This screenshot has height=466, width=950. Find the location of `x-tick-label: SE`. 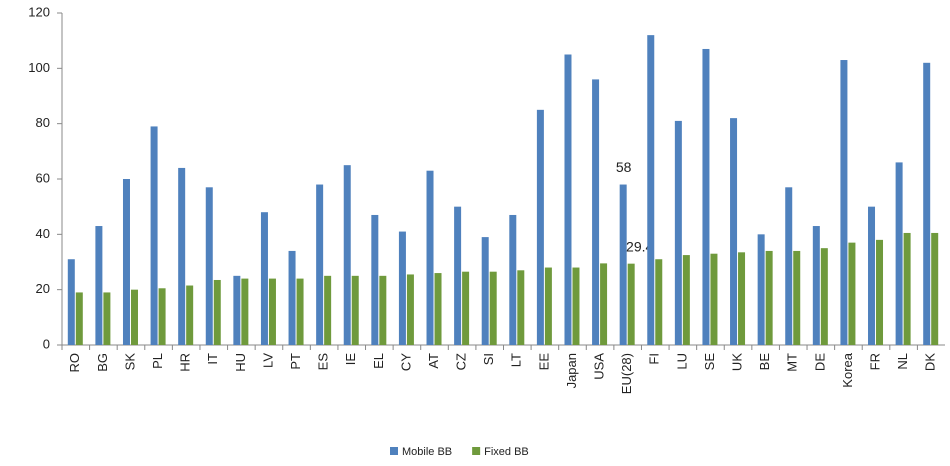

x-tick-label: SE is located at coordinates (709, 362).